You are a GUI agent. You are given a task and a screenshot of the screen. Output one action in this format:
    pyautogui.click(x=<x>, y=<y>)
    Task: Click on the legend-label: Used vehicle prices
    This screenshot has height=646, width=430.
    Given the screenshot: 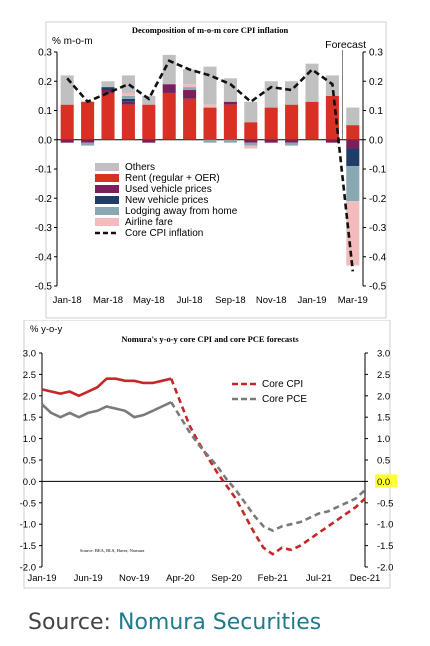 What is the action you would take?
    pyautogui.click(x=168, y=189)
    